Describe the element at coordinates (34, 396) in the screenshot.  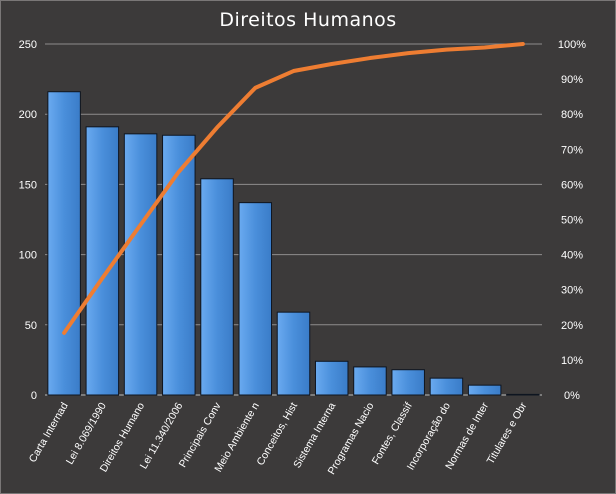
I see `y-axis-tick-label: 0` at that location.